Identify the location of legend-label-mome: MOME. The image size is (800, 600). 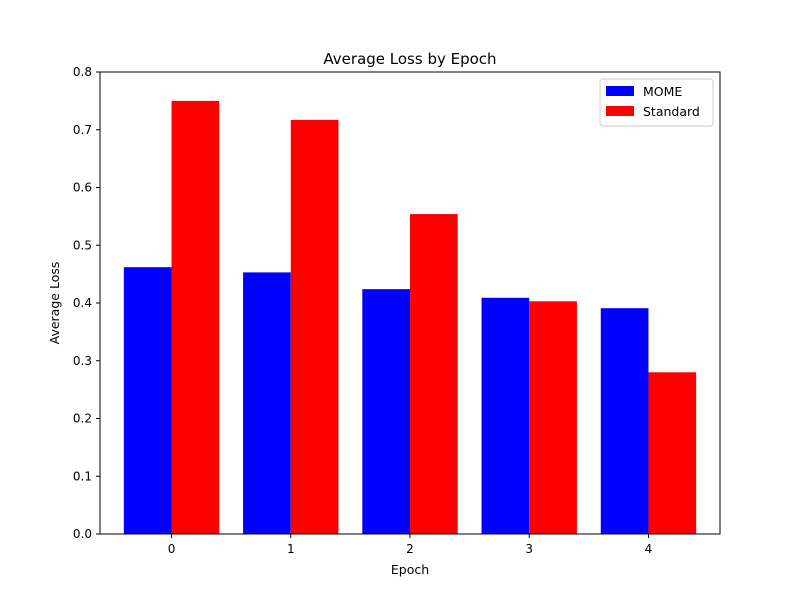
(662, 91).